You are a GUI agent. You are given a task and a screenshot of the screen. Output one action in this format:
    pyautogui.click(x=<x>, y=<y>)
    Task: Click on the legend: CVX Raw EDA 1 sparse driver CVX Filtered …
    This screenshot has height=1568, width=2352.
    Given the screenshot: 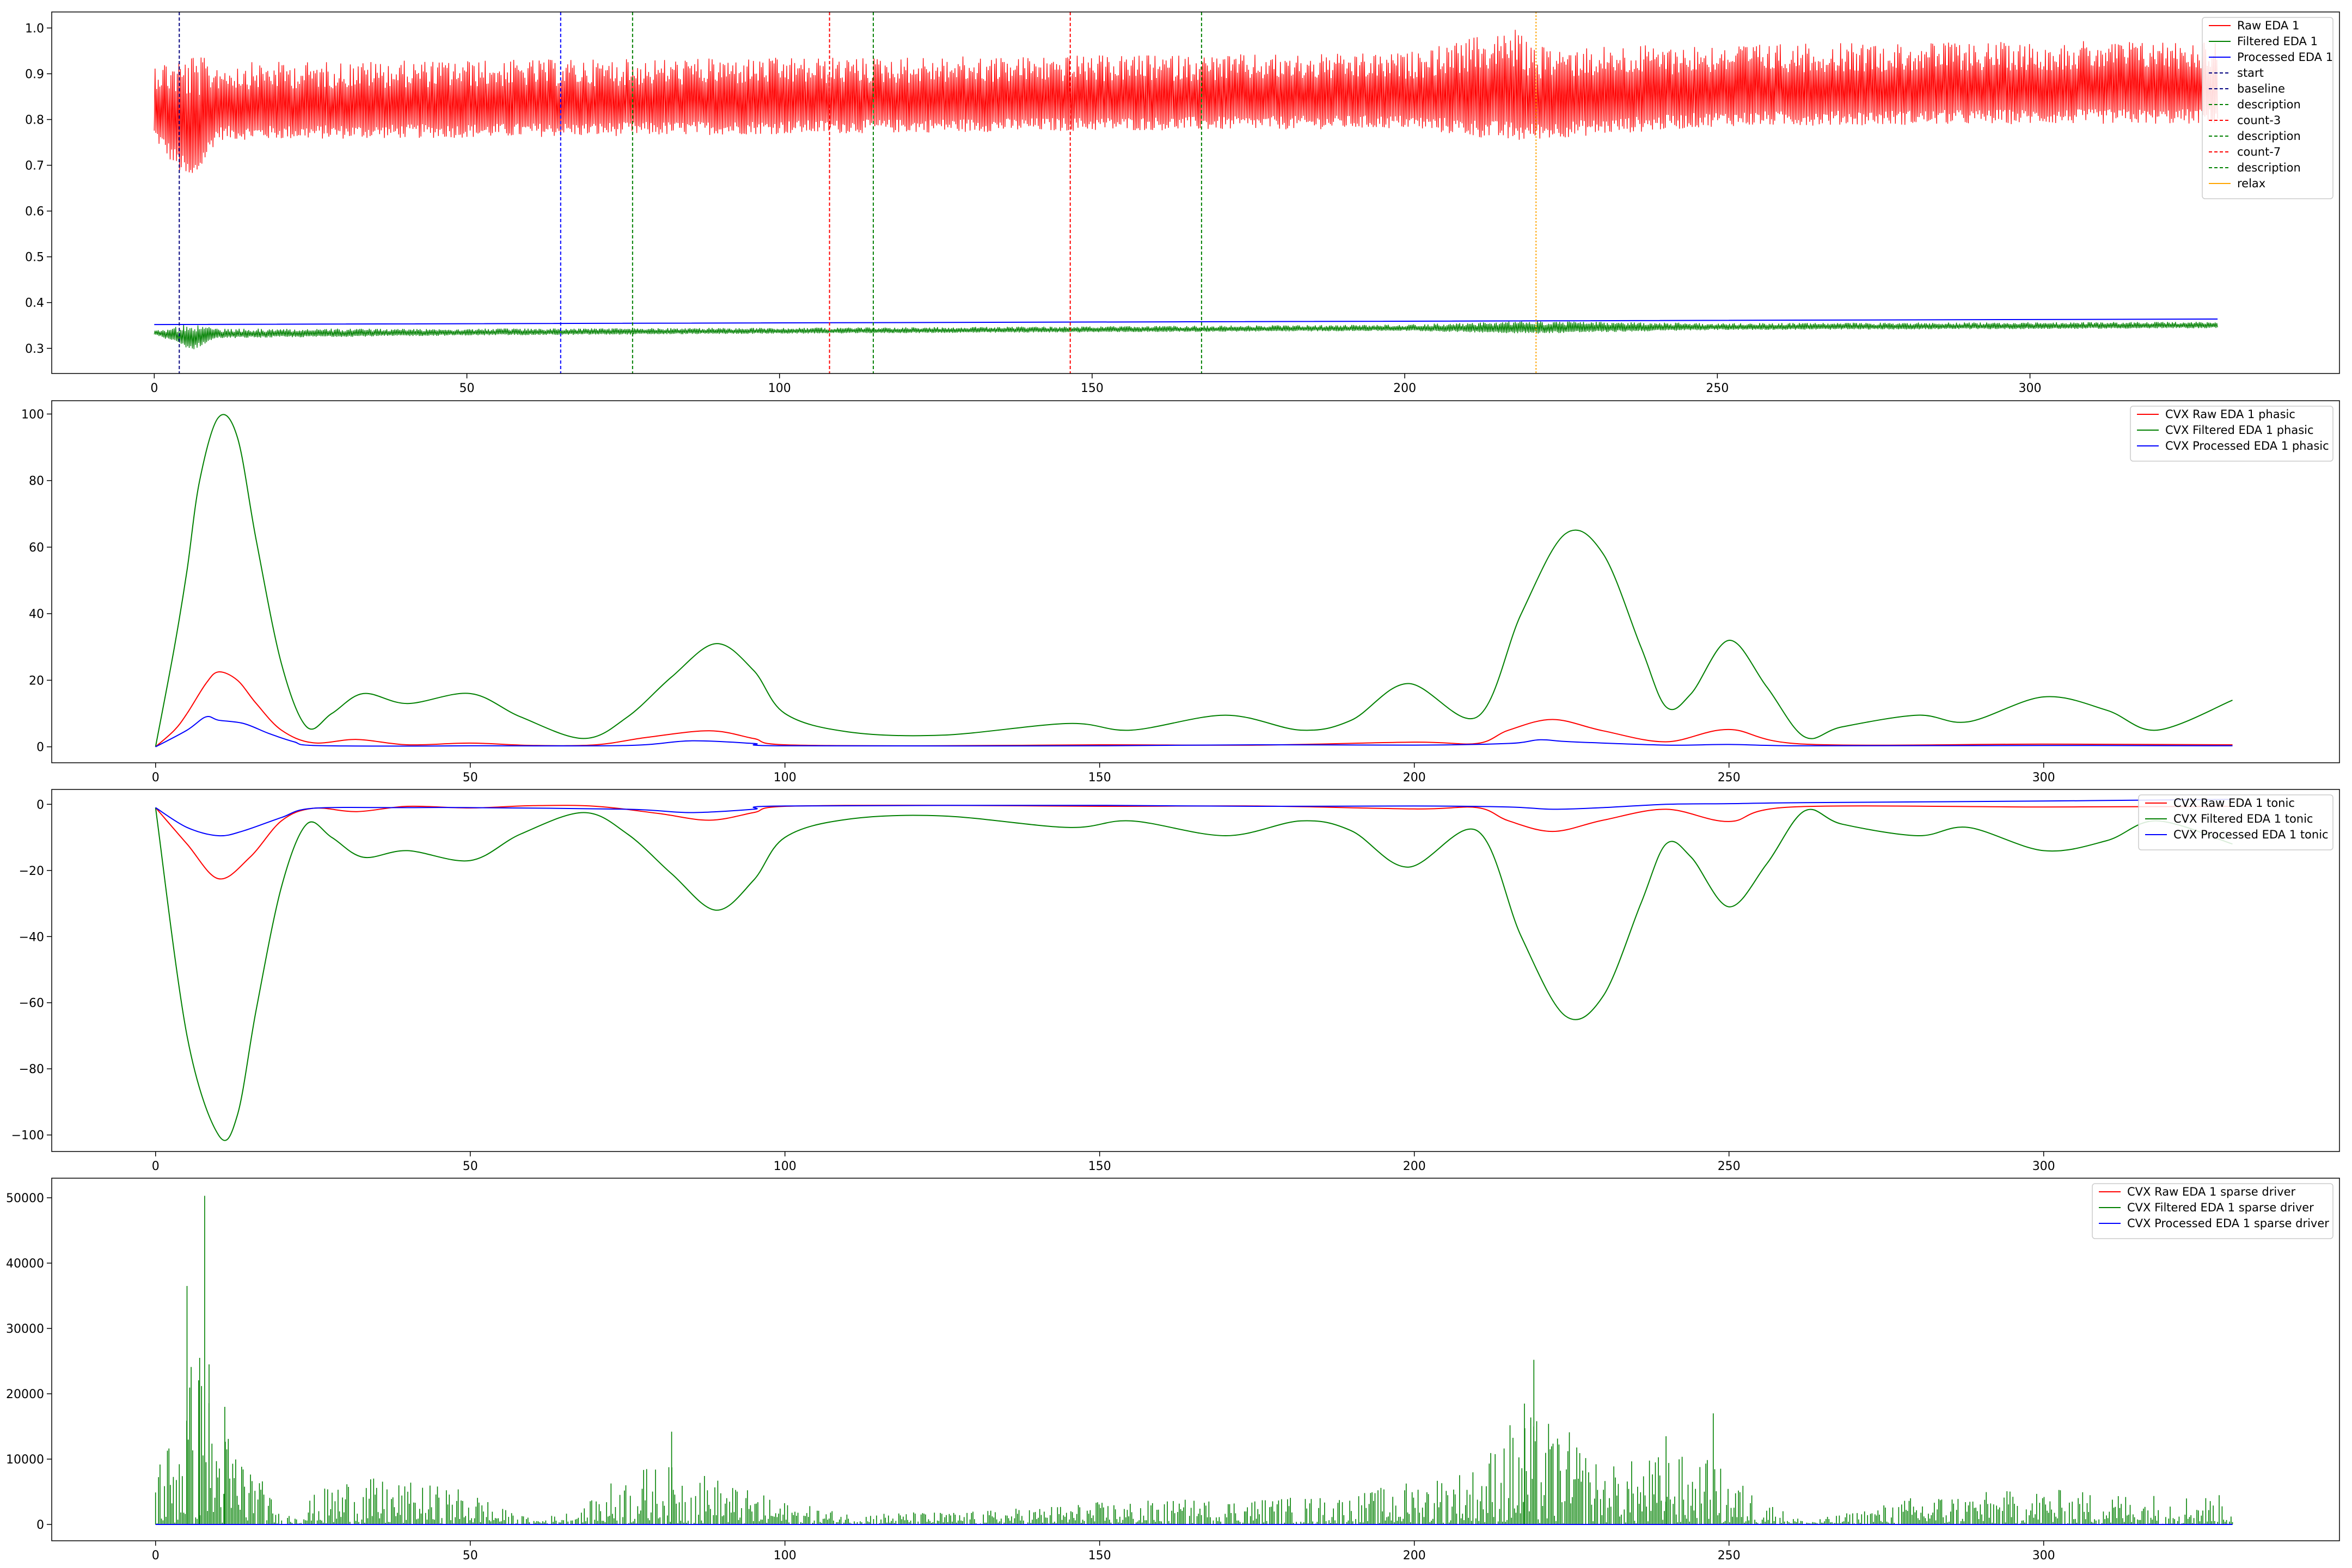 What is the action you would take?
    pyautogui.click(x=2212, y=1211)
    